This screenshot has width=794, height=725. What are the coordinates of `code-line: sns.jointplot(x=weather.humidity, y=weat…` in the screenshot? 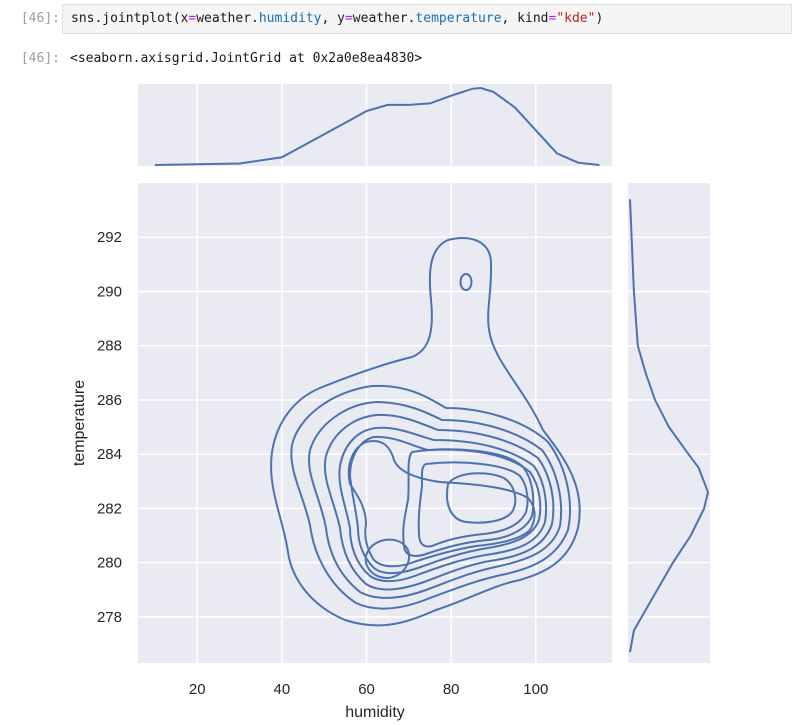 It's located at (337, 18).